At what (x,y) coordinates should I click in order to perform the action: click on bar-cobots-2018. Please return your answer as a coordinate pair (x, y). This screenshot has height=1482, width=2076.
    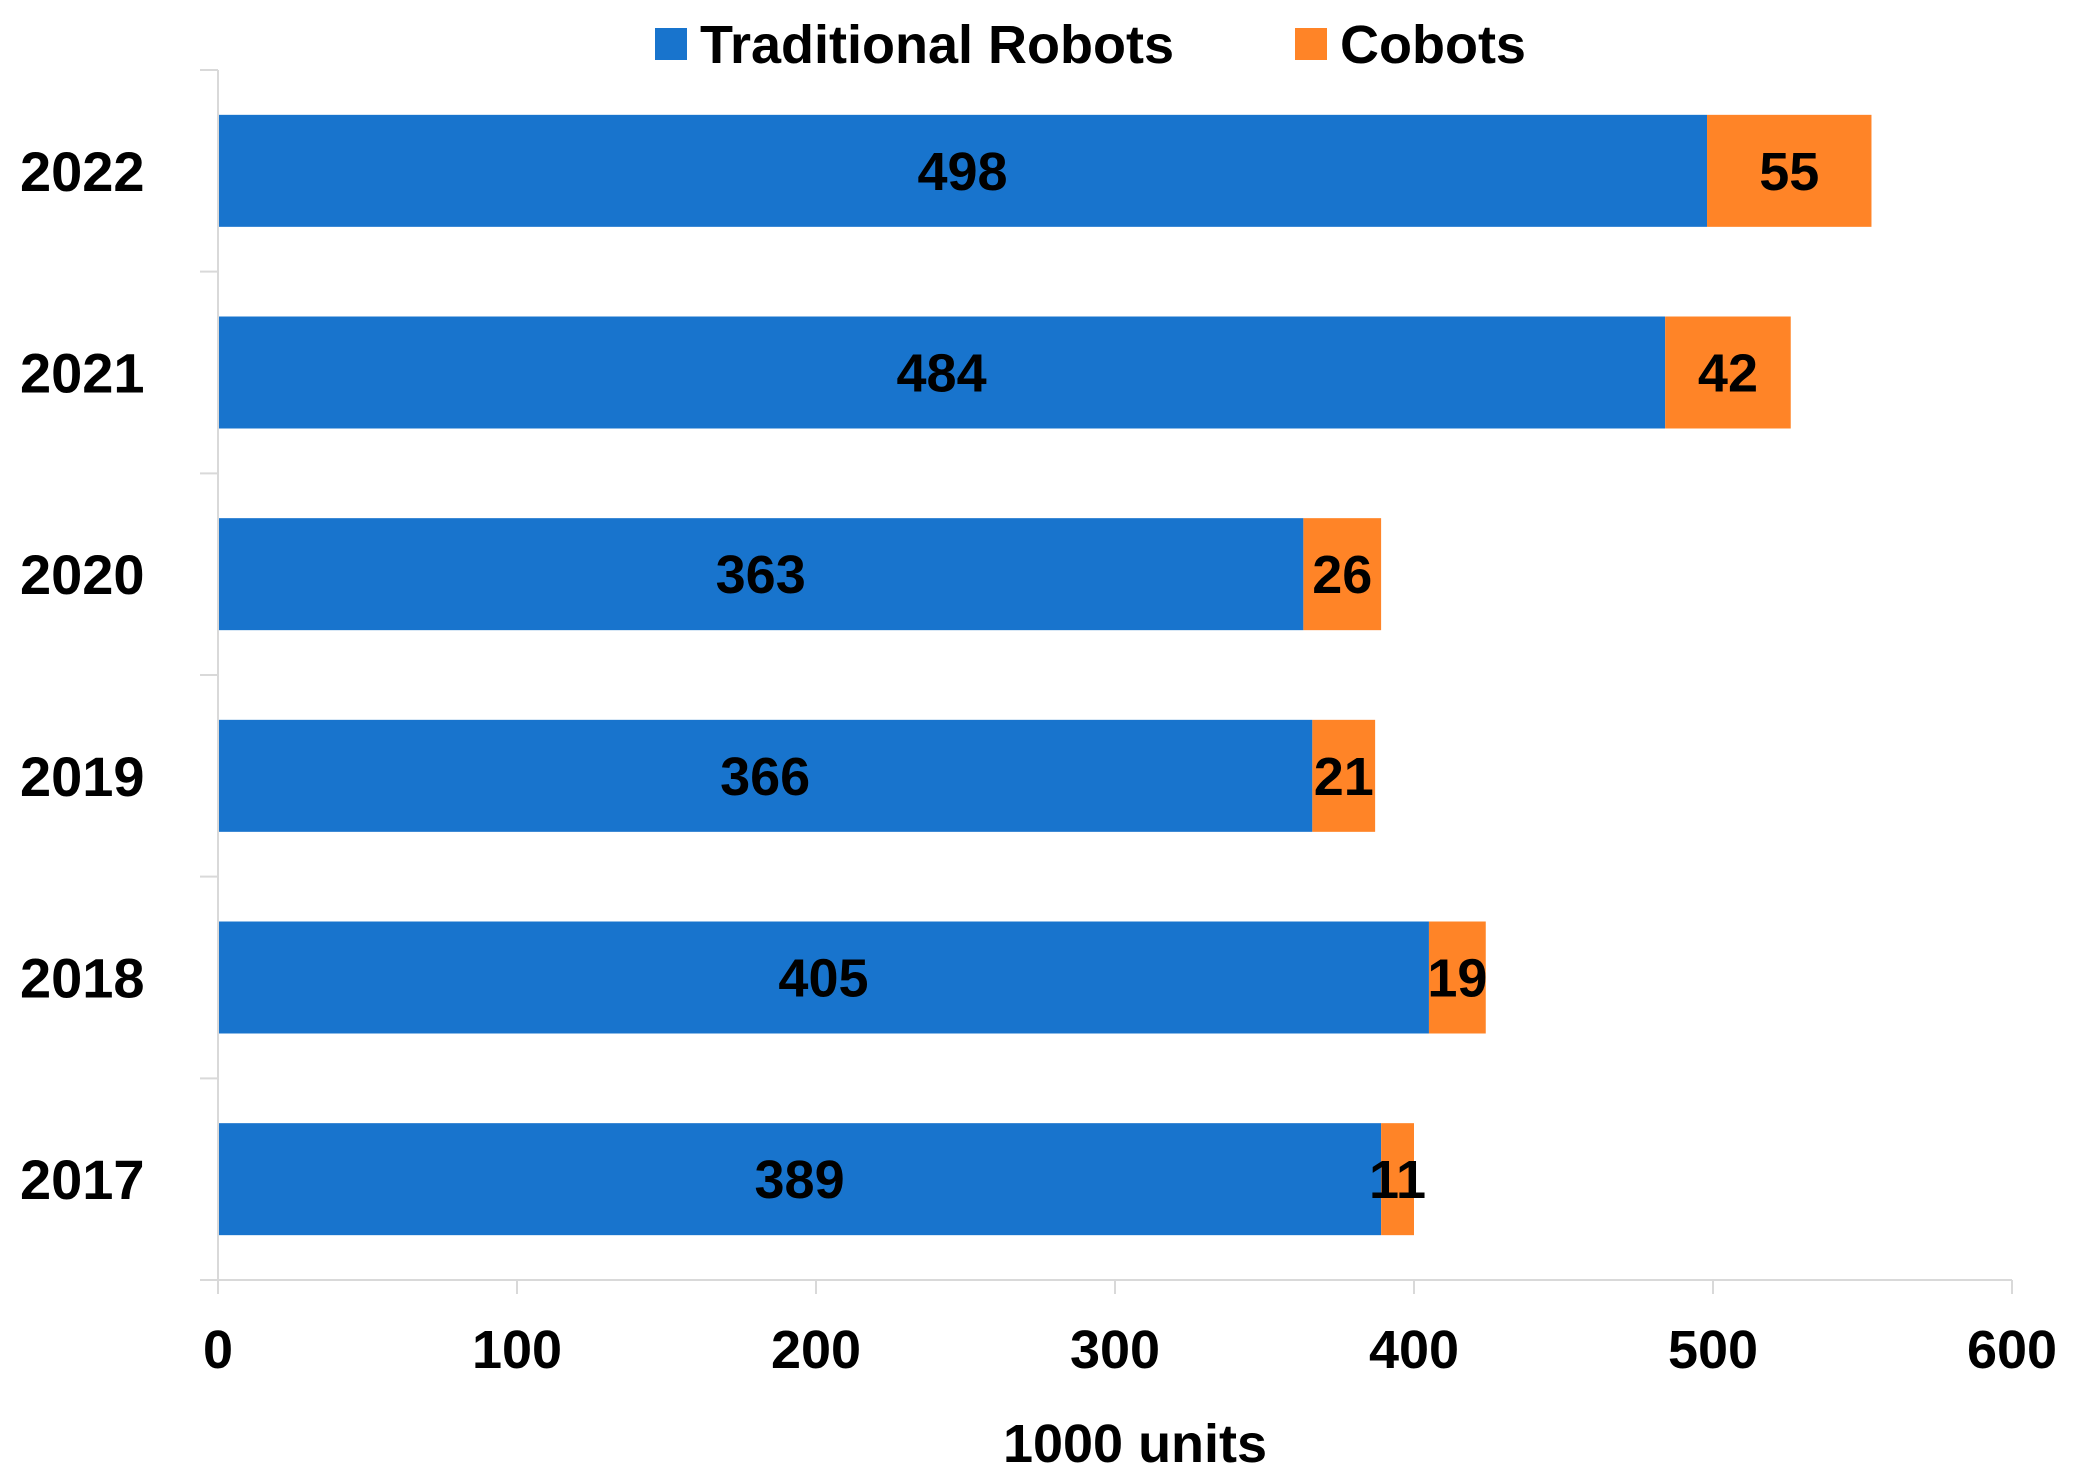
    Looking at the image, I should click on (1457, 977).